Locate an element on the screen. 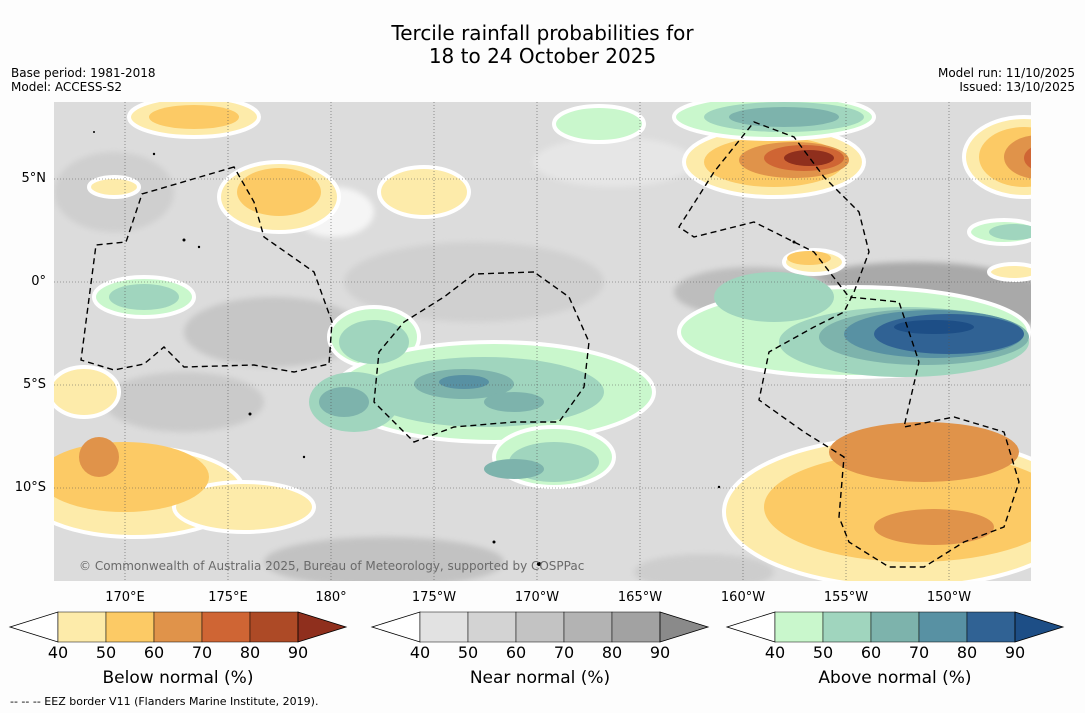 The height and width of the screenshot is (713, 1085). cb-below-tick-80: 80 is located at coordinates (250, 652).